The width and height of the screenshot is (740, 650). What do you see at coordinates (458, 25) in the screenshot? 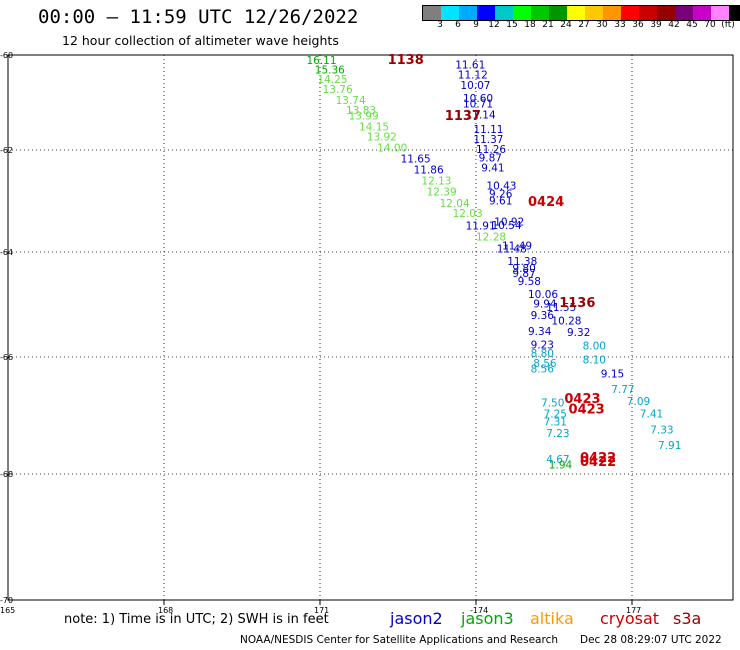
I see `colorbar-label: 6` at bounding box center [458, 25].